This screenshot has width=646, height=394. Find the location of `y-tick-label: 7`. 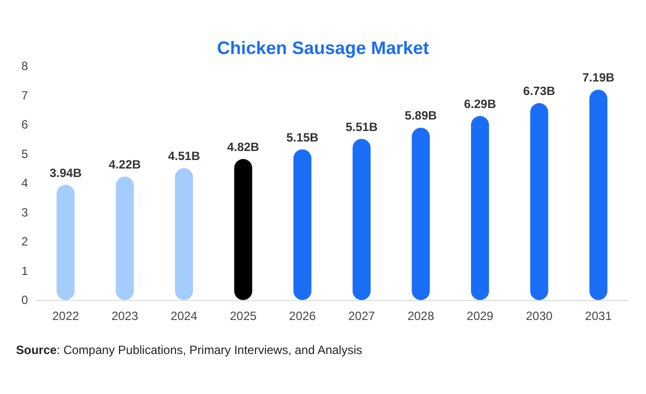

y-tick-label: 7 is located at coordinates (24, 95).